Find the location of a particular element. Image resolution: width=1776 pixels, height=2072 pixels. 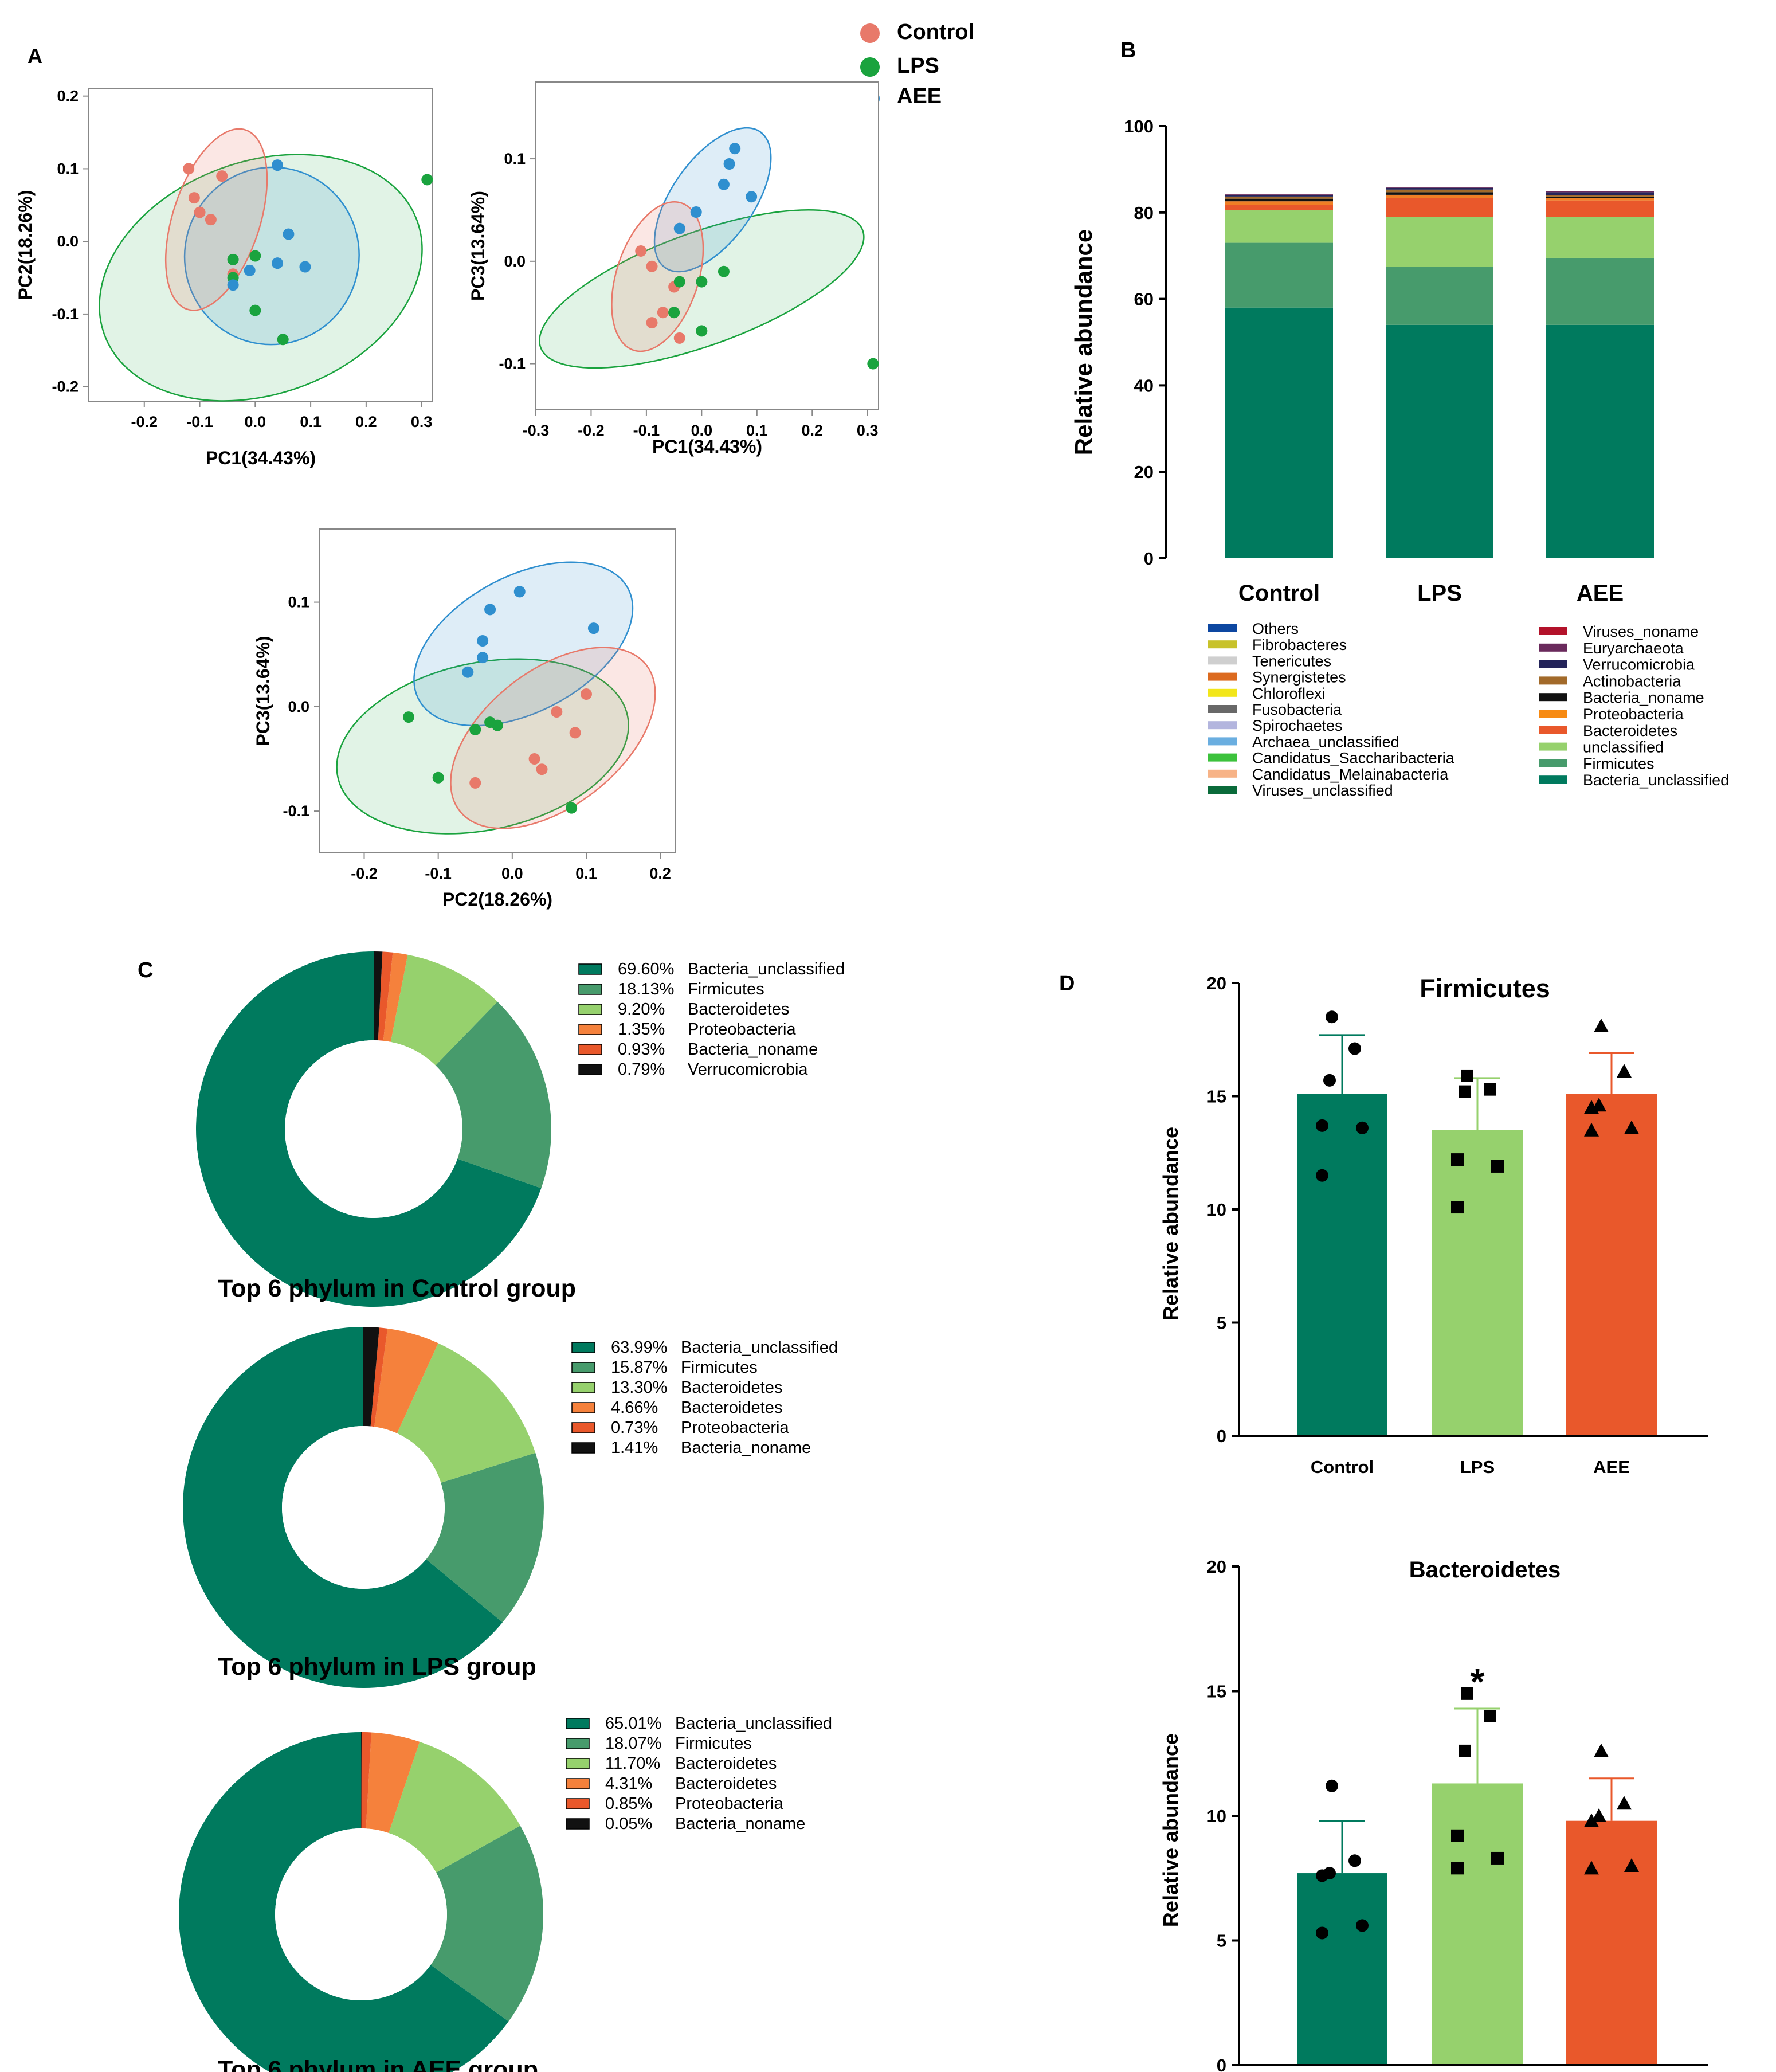

legend-percent: 1.41% is located at coordinates (634, 1448).